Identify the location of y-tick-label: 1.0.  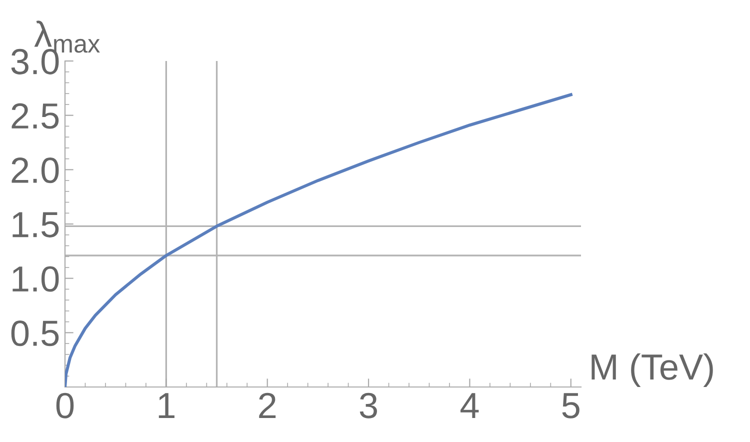
(35, 279).